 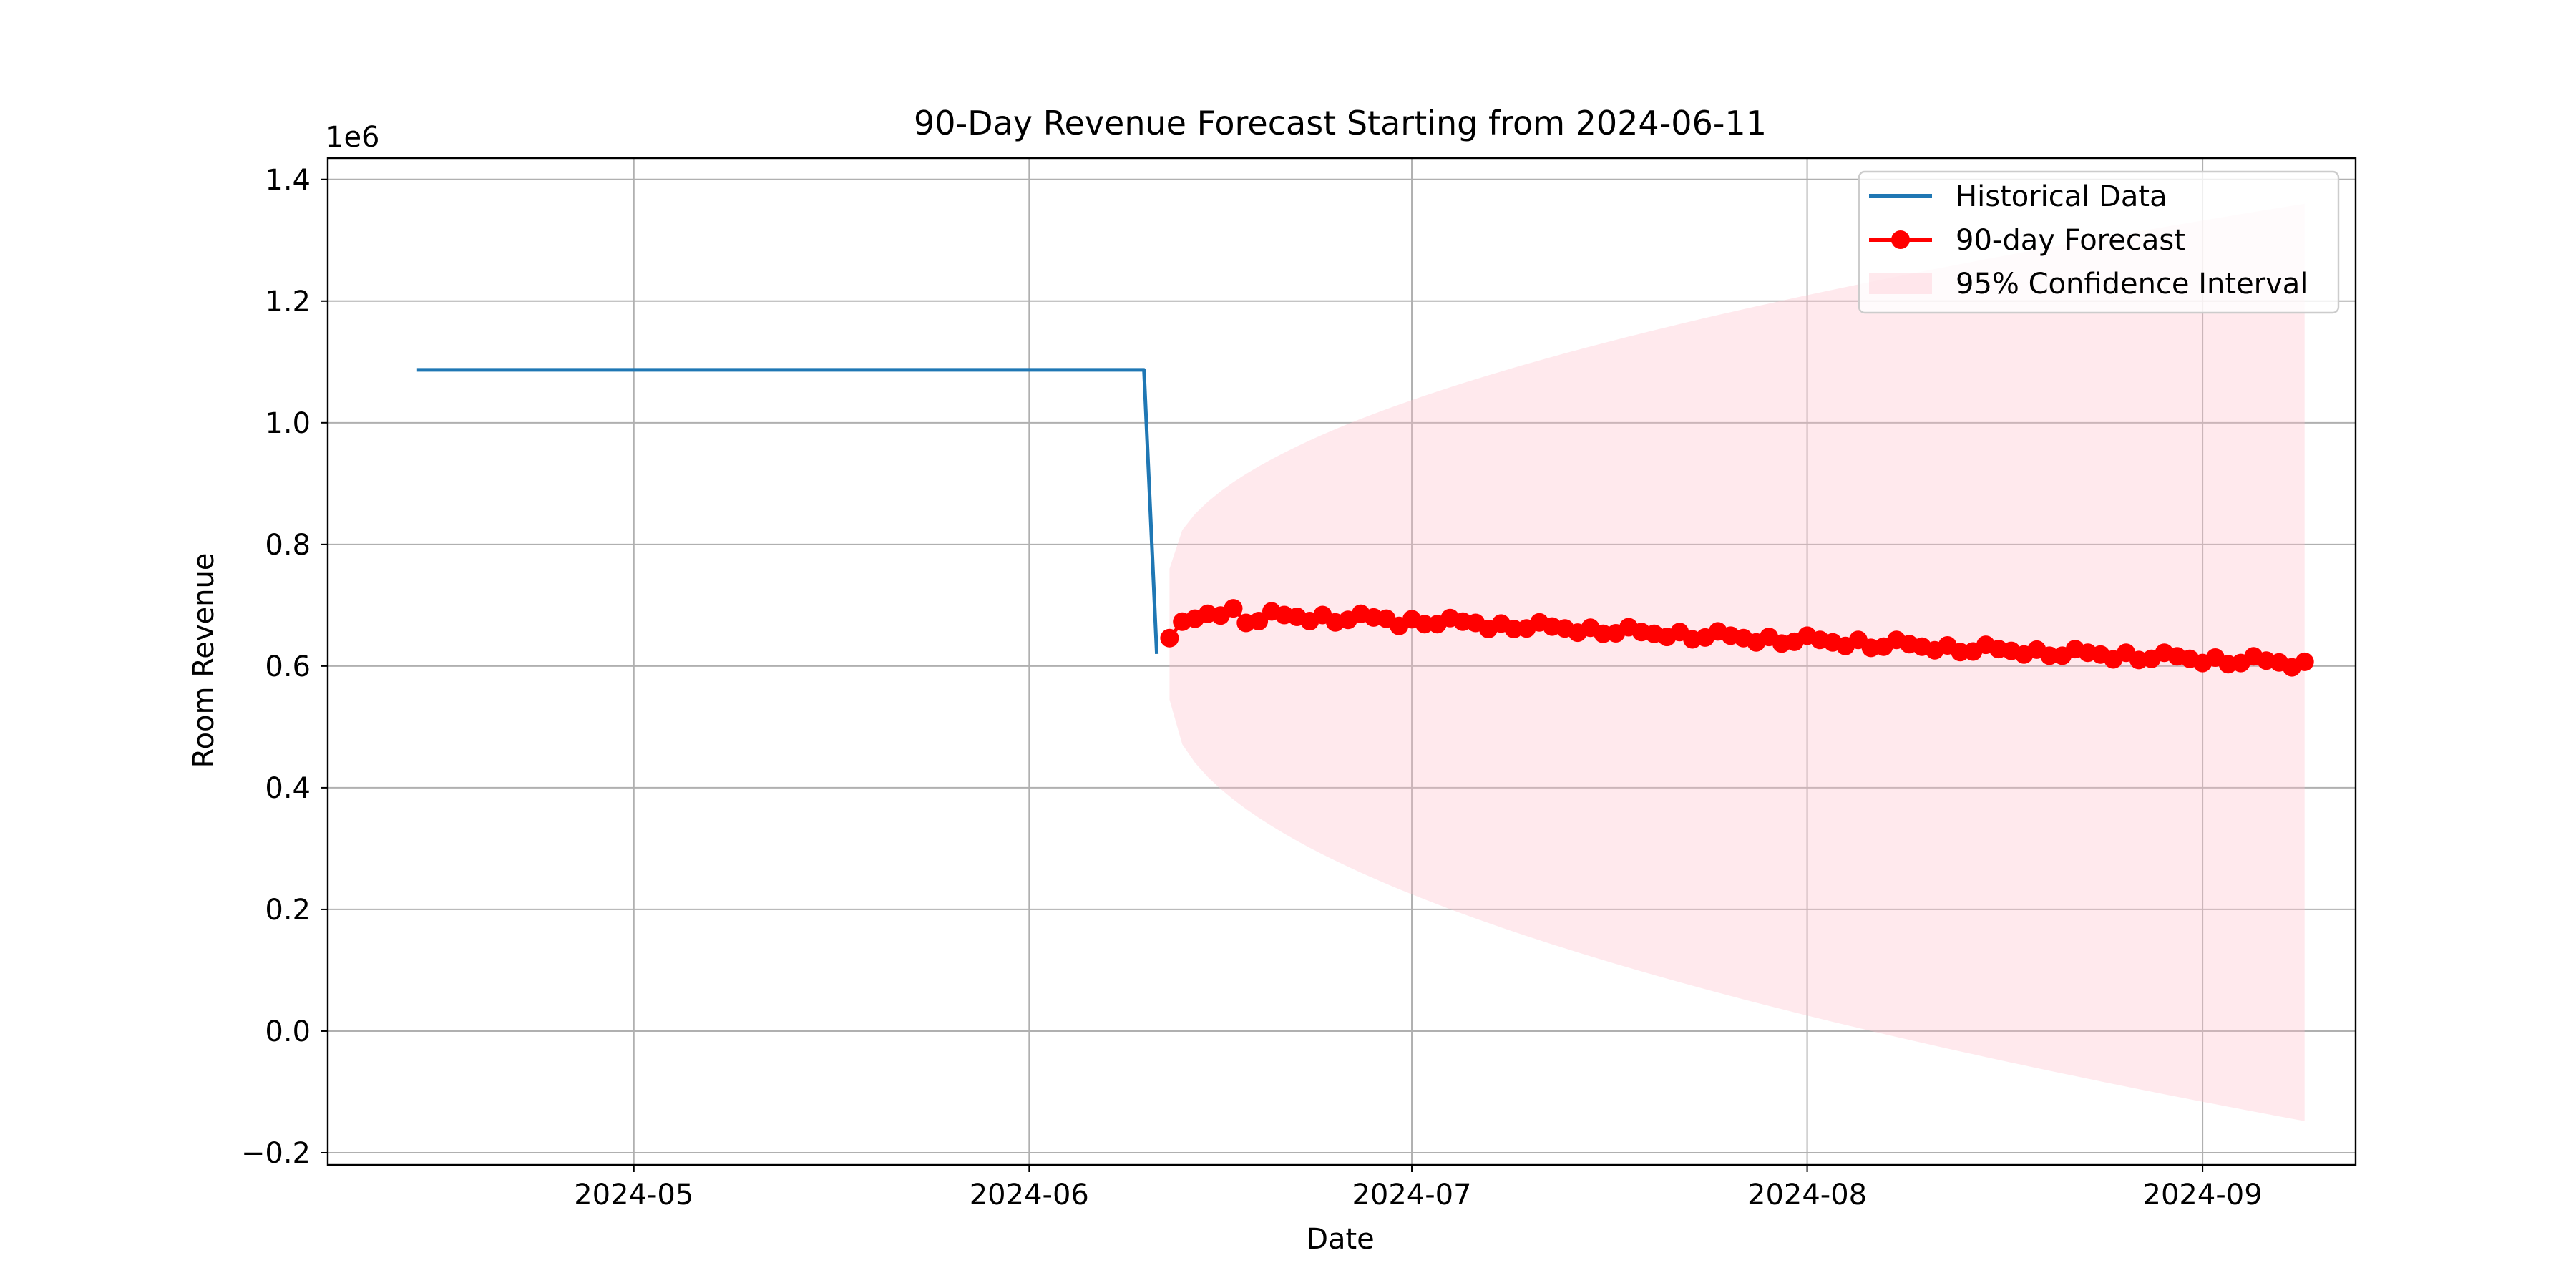 I want to click on y-tick-label: 0.8, so click(x=288, y=545).